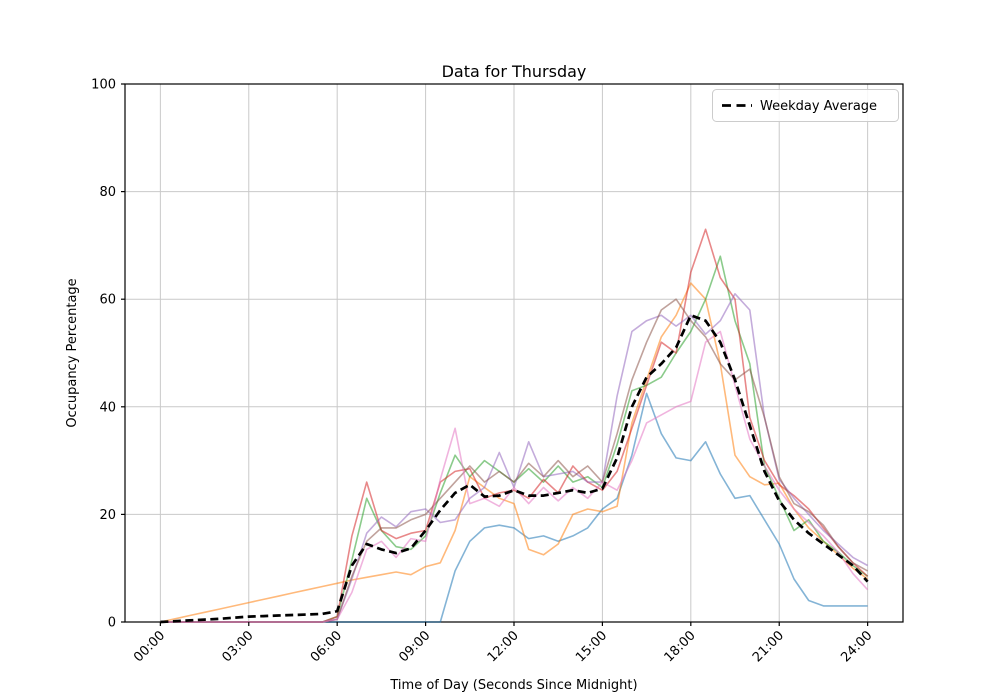  Describe the element at coordinates (591, 646) in the screenshot. I see `x-tick-label: 15:00` at that location.